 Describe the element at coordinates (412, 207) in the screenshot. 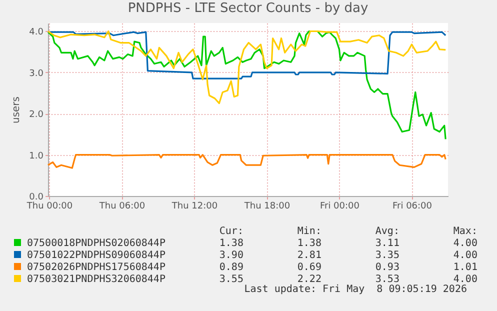

I see `x-tick-label: Fri 06:00` at that location.